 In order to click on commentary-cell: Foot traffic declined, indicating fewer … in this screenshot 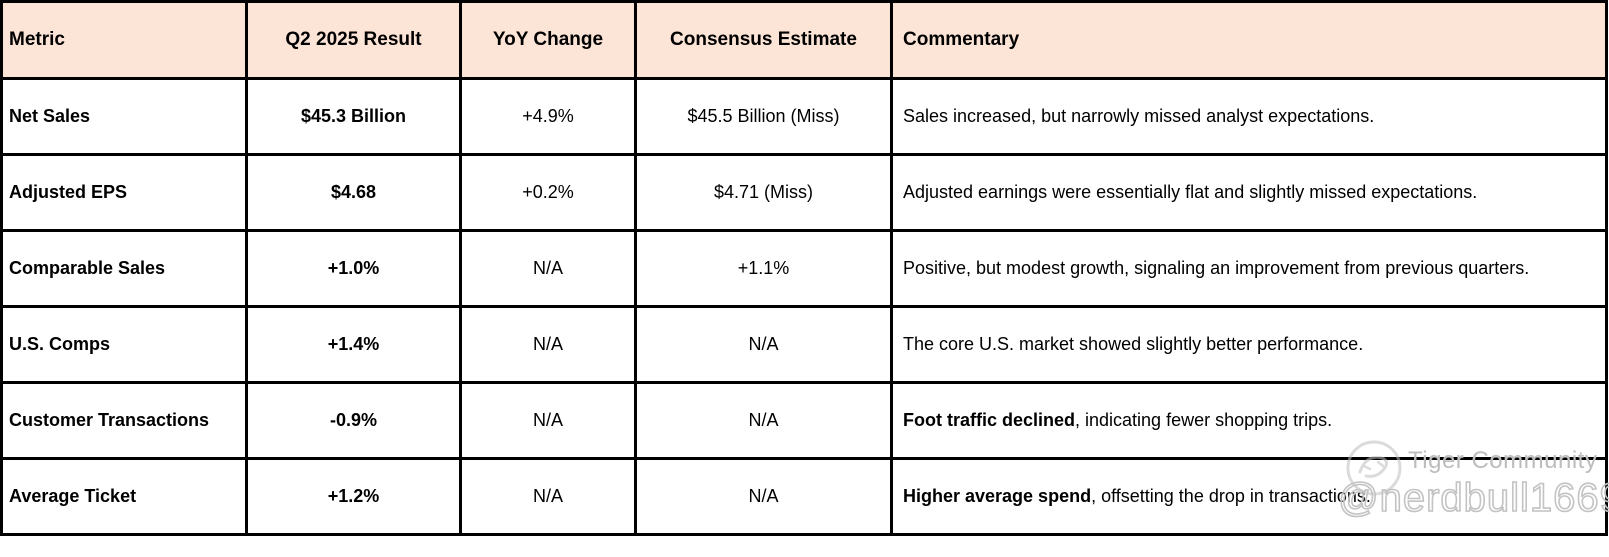, I will do `click(1249, 420)`.